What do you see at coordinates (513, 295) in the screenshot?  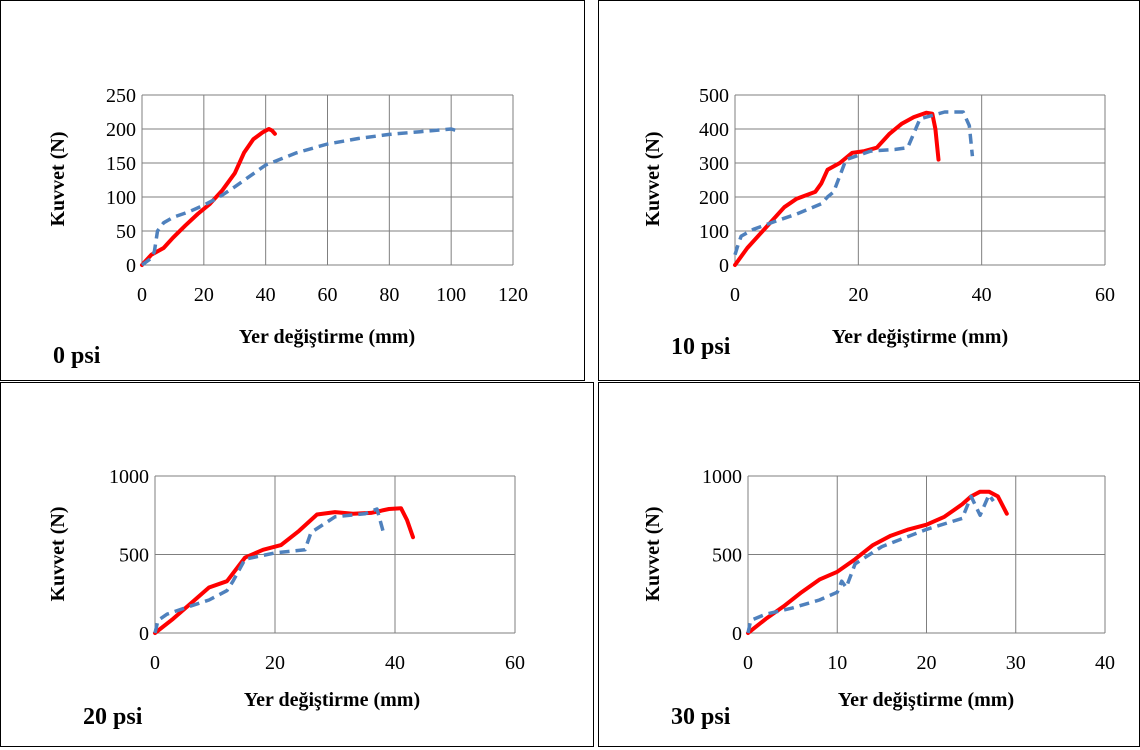 I see `x-tick-label: 120` at bounding box center [513, 295].